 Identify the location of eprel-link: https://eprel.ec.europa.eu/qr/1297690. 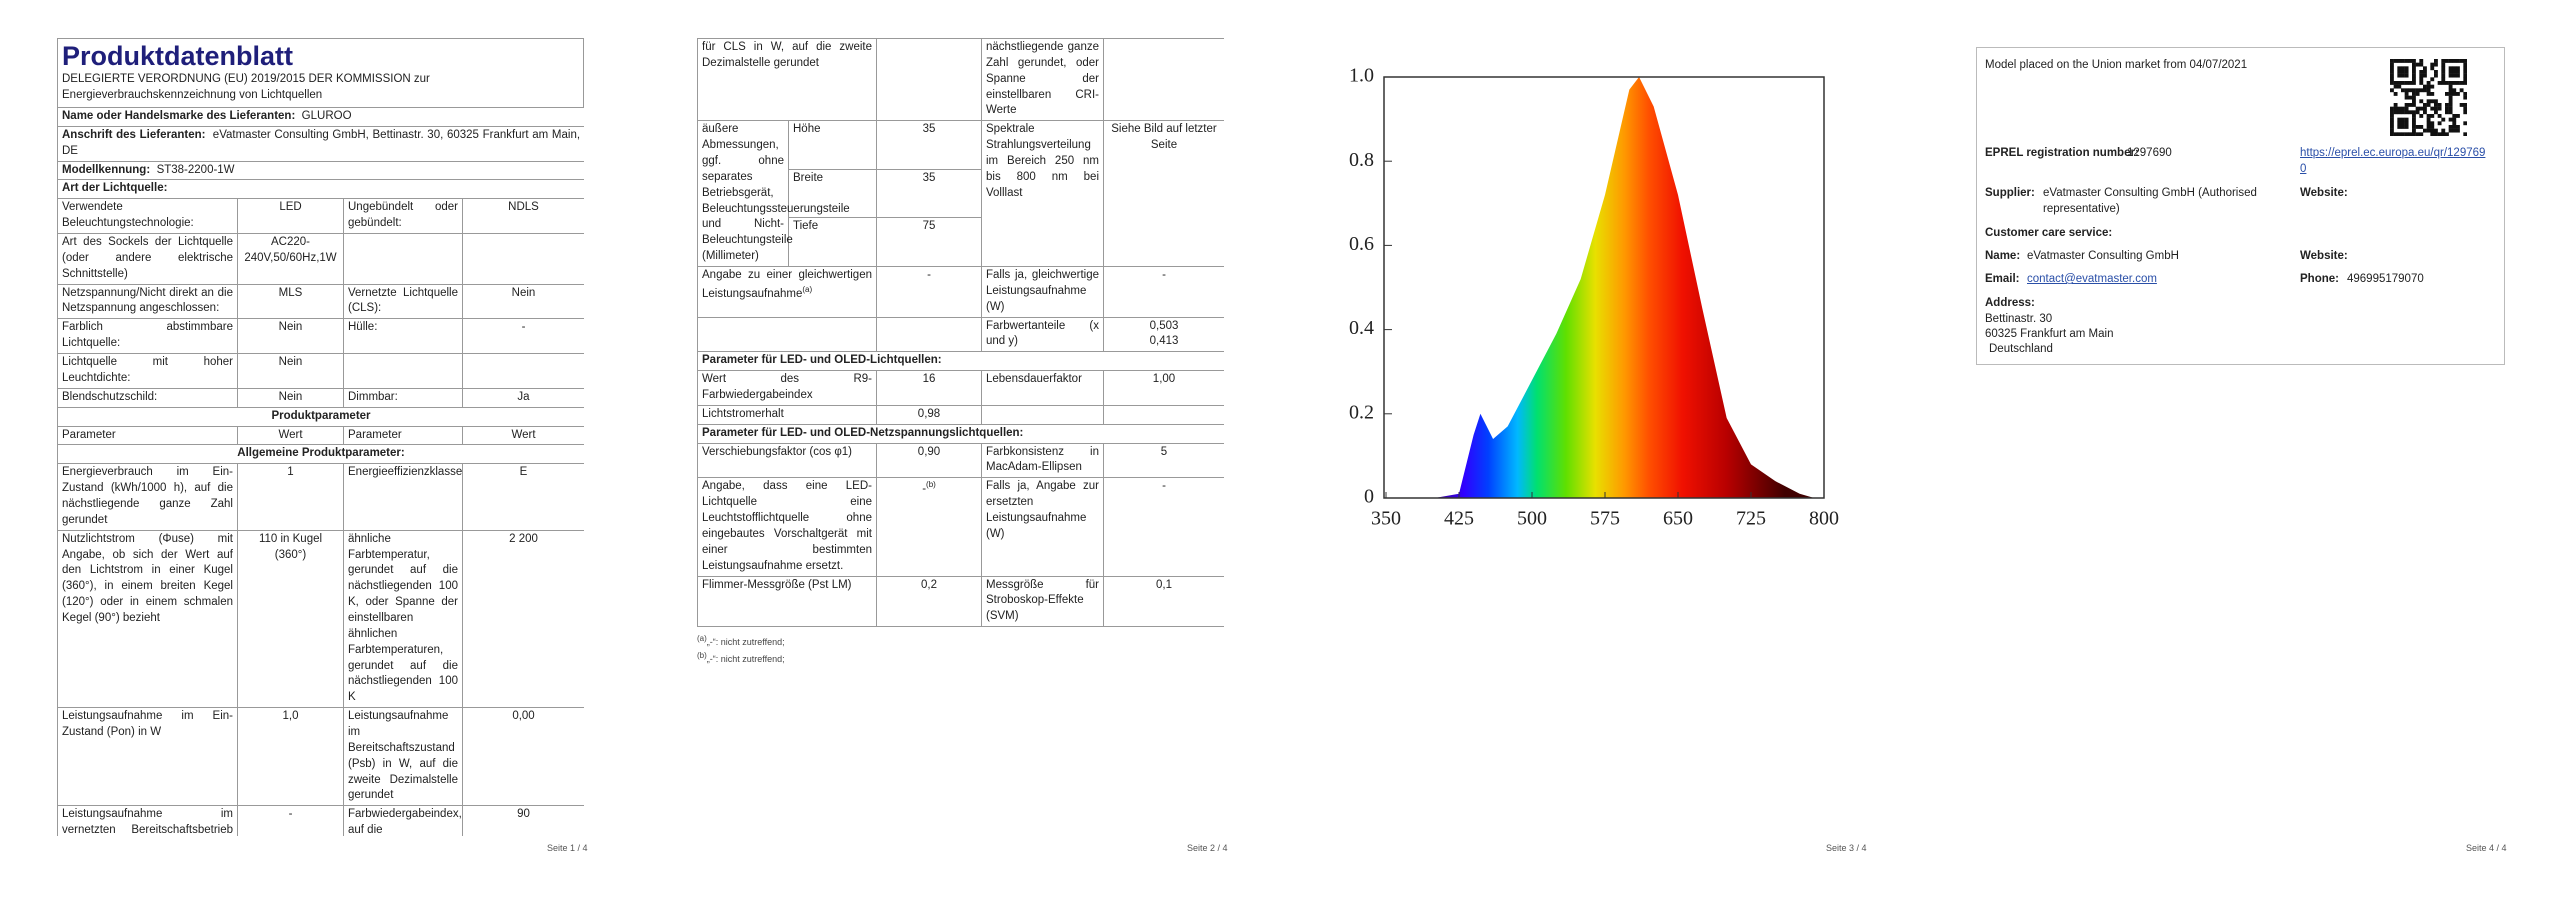
(2393, 161).